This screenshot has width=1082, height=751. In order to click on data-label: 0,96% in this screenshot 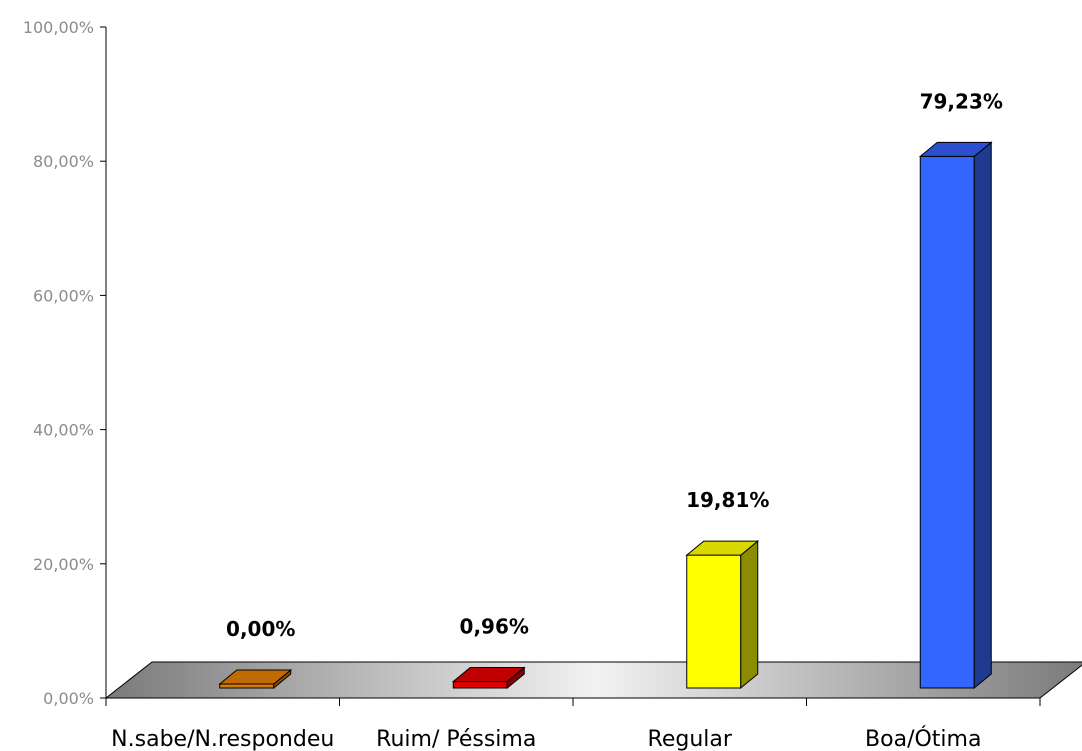, I will do `click(494, 627)`.